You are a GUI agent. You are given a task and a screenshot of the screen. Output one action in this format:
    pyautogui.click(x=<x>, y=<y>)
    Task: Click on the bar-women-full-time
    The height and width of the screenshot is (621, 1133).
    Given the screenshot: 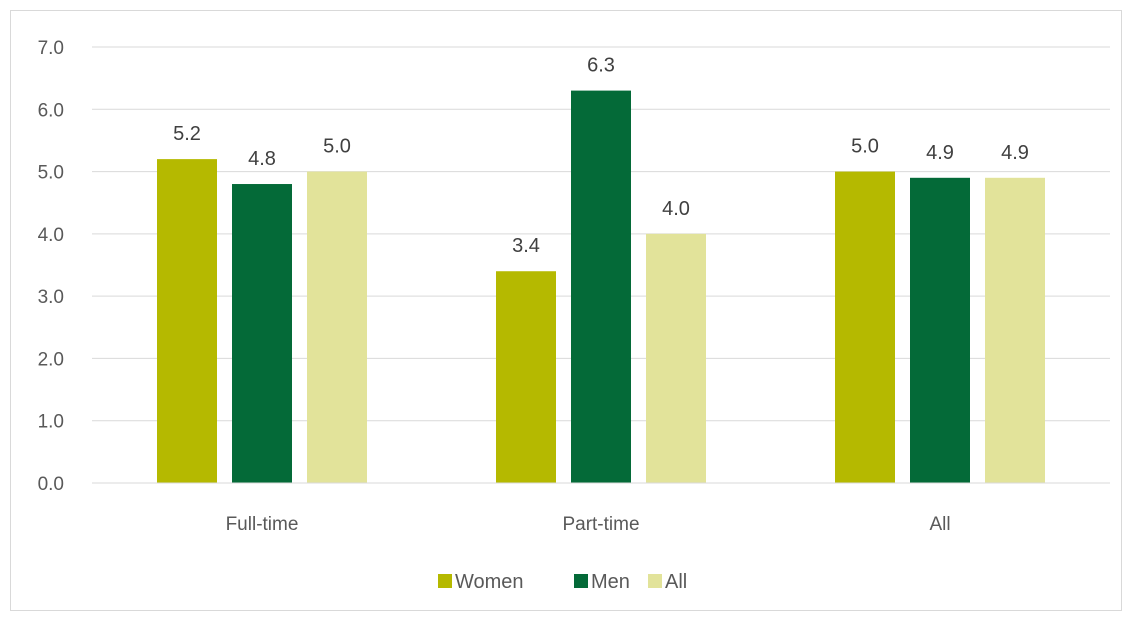 What is the action you would take?
    pyautogui.click(x=187, y=321)
    